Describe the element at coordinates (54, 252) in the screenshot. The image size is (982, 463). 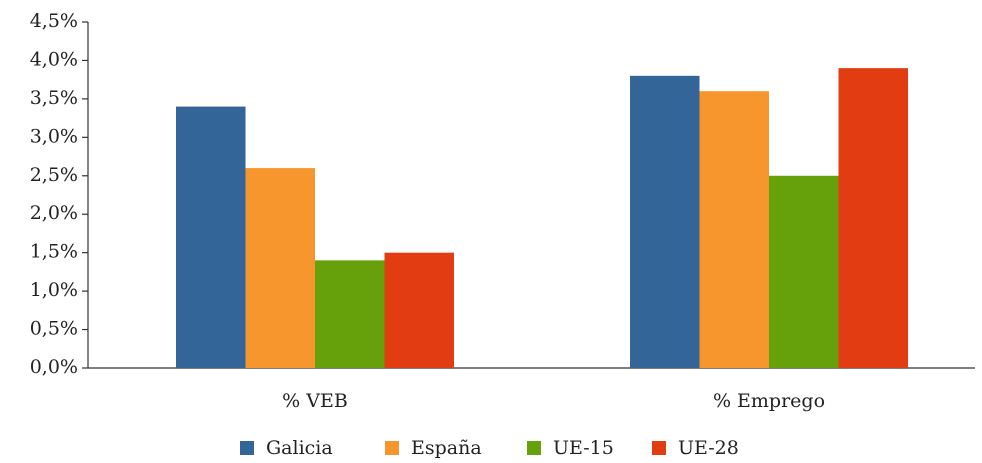
I see `y-tick-label: 1,5%` at that location.